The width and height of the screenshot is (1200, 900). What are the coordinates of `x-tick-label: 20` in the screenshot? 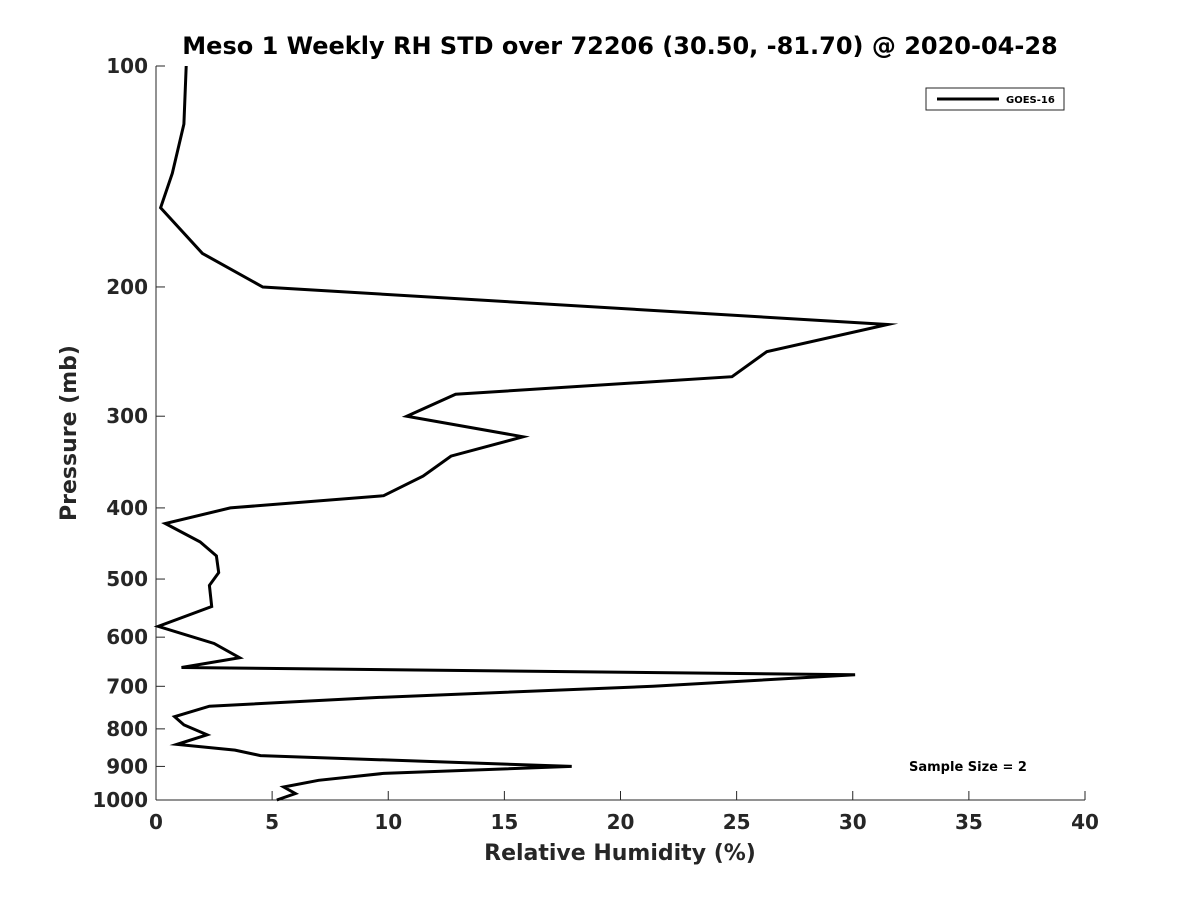 It's located at (621, 822).